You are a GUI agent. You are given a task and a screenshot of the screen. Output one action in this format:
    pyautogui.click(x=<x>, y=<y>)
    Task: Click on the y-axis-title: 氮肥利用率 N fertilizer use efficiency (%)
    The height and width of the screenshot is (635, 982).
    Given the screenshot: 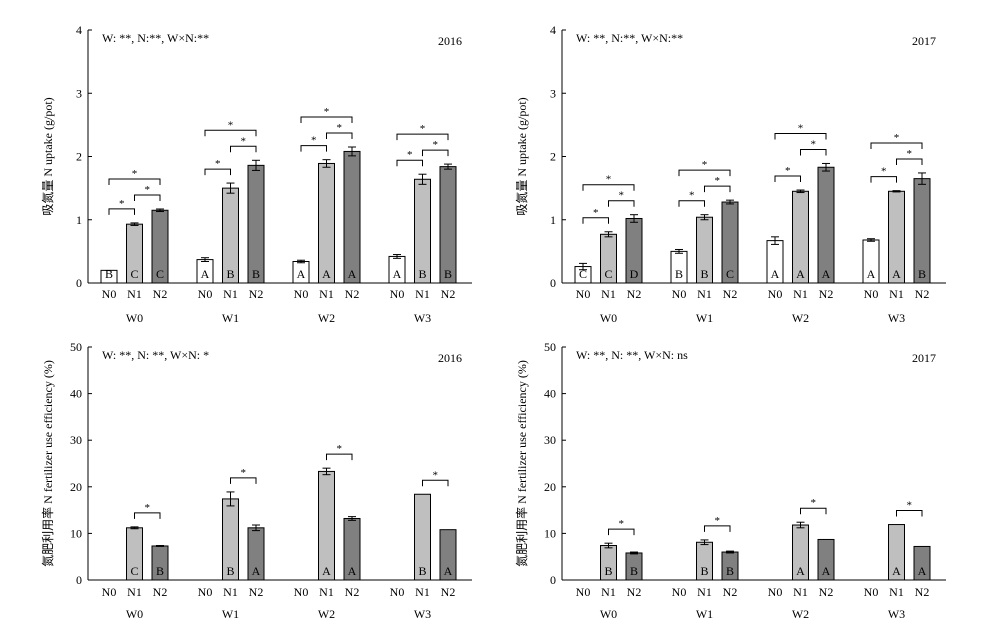 What is the action you would take?
    pyautogui.click(x=521, y=463)
    